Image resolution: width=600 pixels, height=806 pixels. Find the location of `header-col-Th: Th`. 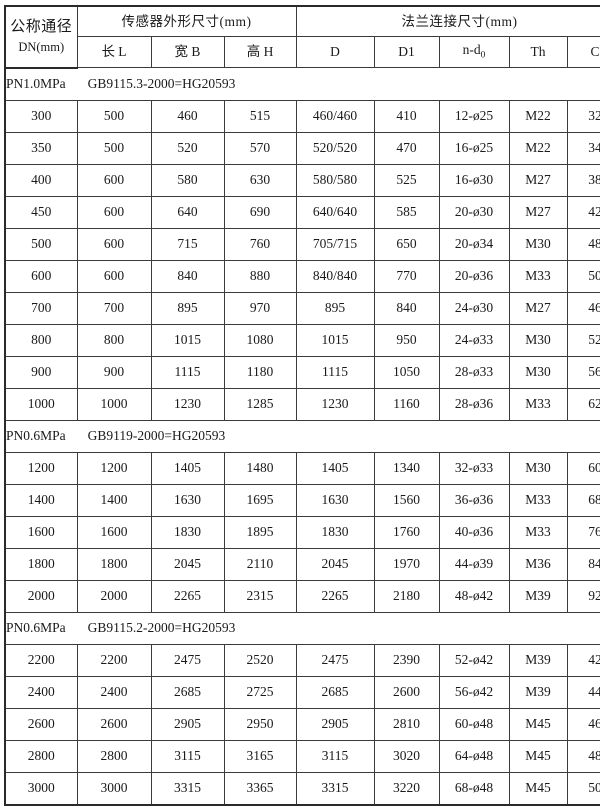

header-col-Th: Th is located at coordinates (538, 52).